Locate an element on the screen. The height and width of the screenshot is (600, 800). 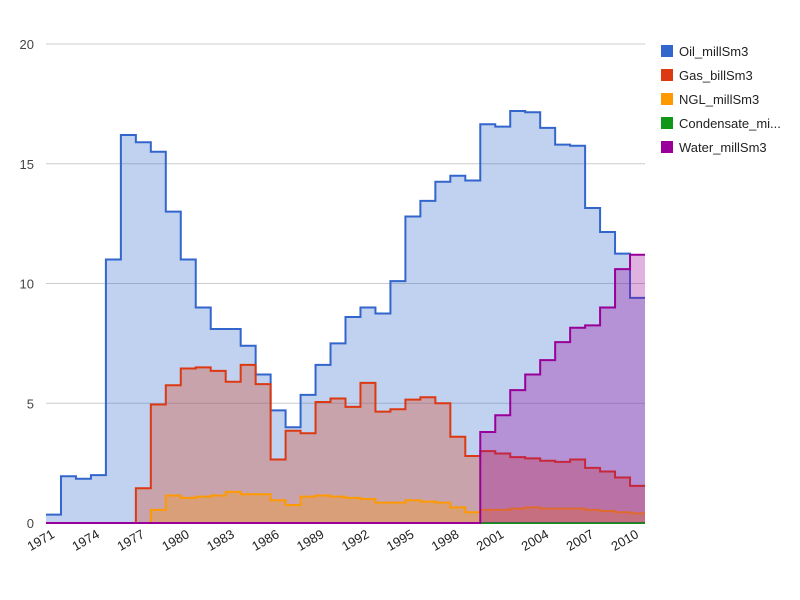
x-tick-label: 1986 is located at coordinates (265, 539).